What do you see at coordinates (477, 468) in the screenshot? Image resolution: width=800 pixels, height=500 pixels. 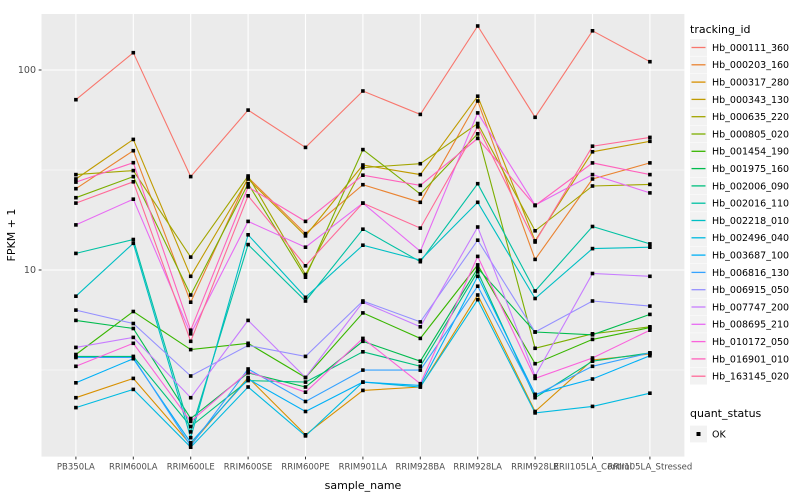 I see `x-tick-label: RRIM928LA` at bounding box center [477, 468].